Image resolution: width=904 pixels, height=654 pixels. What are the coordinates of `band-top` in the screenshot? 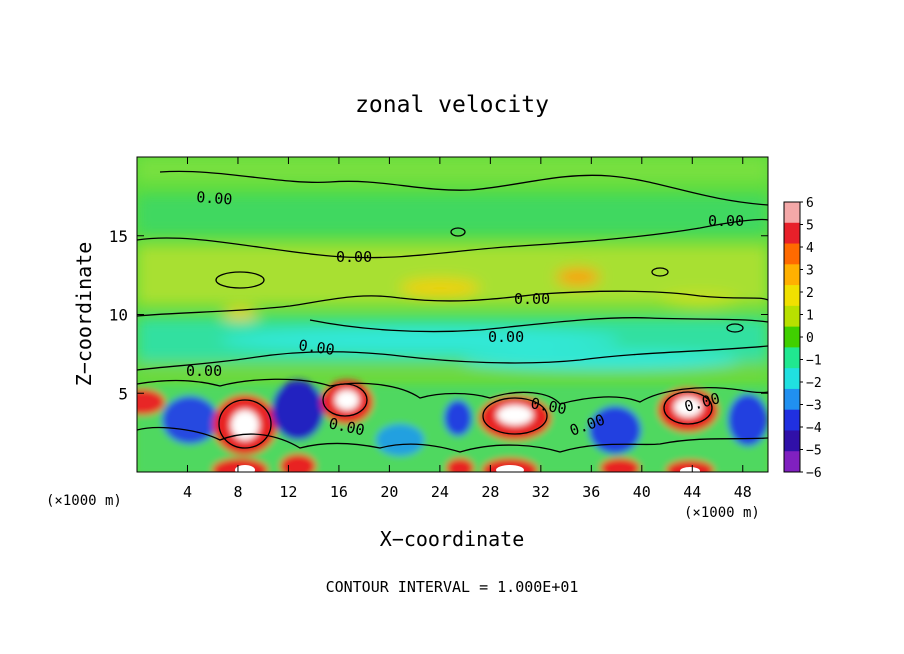 It's located at (452, 169).